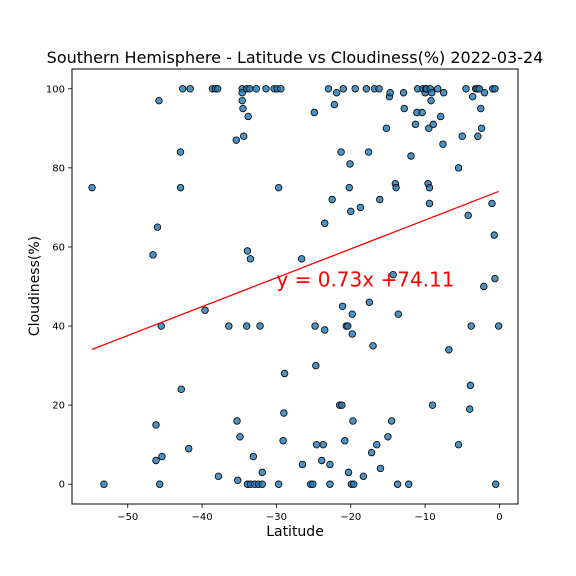 This screenshot has width=576, height=576. I want to click on x-axis-title: Latitude, so click(295, 532).